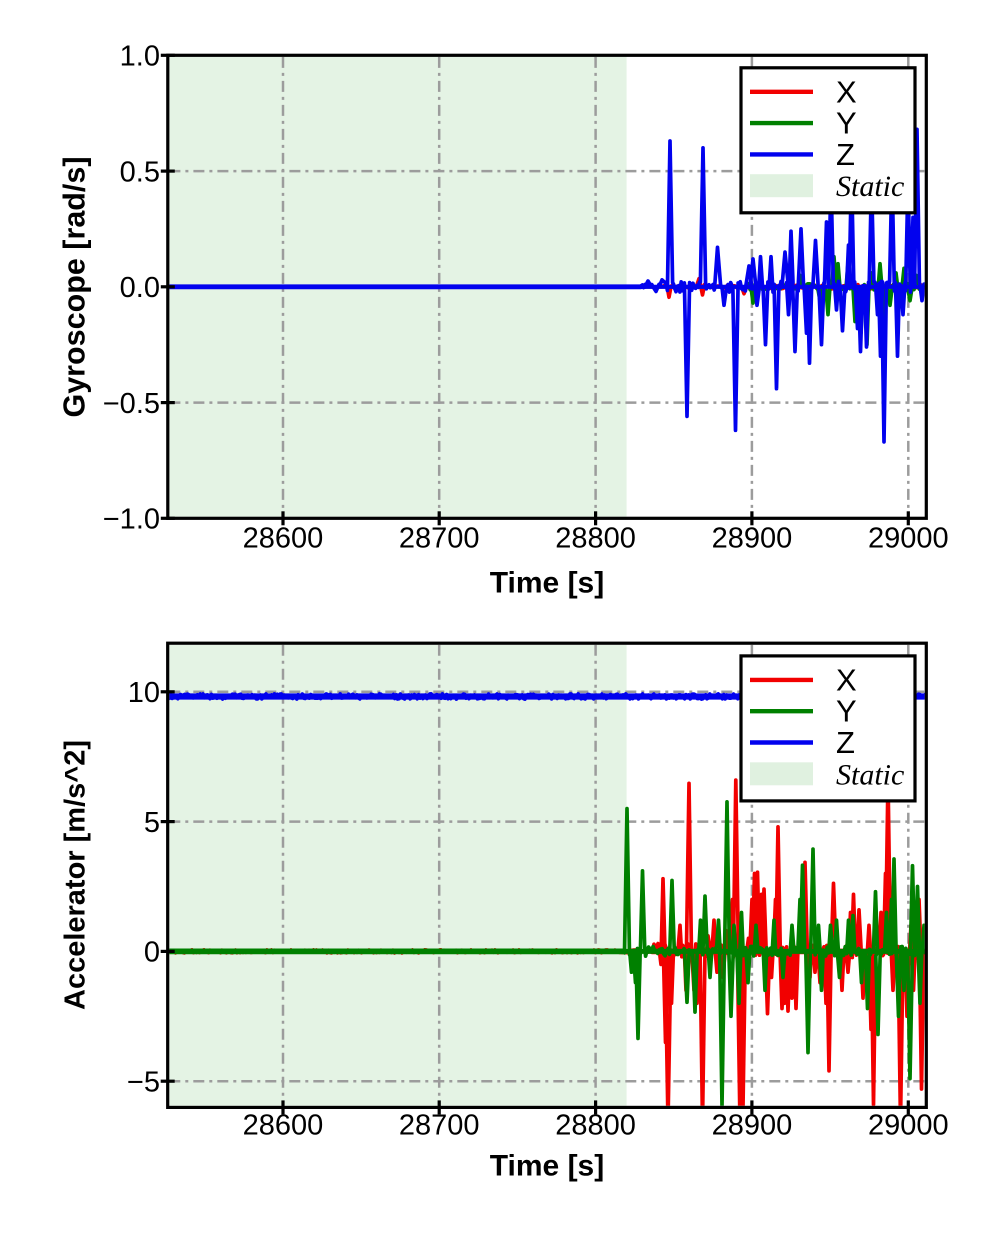 The height and width of the screenshot is (1233, 992). Describe the element at coordinates (140, 57) in the screenshot. I see `svg-text: 1.0` at that location.